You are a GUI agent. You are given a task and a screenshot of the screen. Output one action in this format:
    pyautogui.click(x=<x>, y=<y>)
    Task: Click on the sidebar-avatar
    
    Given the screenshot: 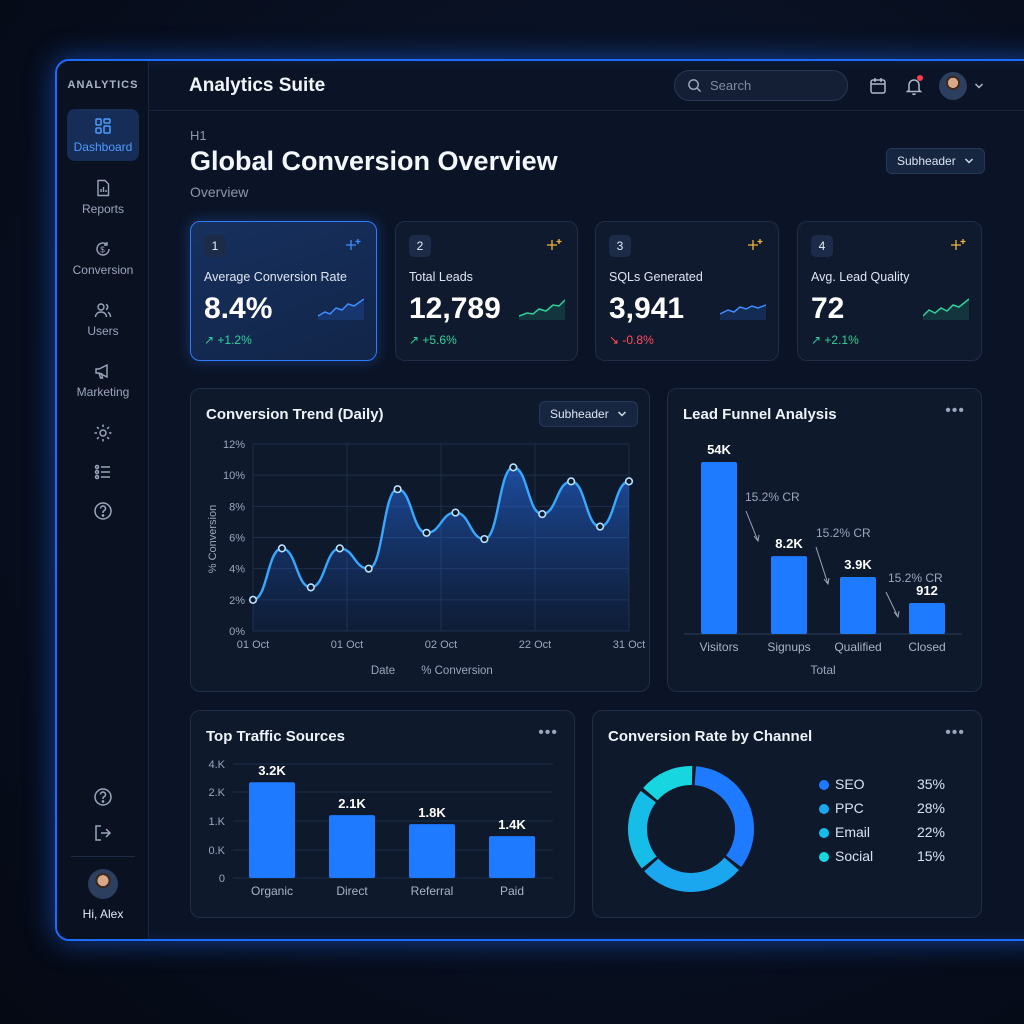 What is the action you would take?
    pyautogui.click(x=103, y=884)
    